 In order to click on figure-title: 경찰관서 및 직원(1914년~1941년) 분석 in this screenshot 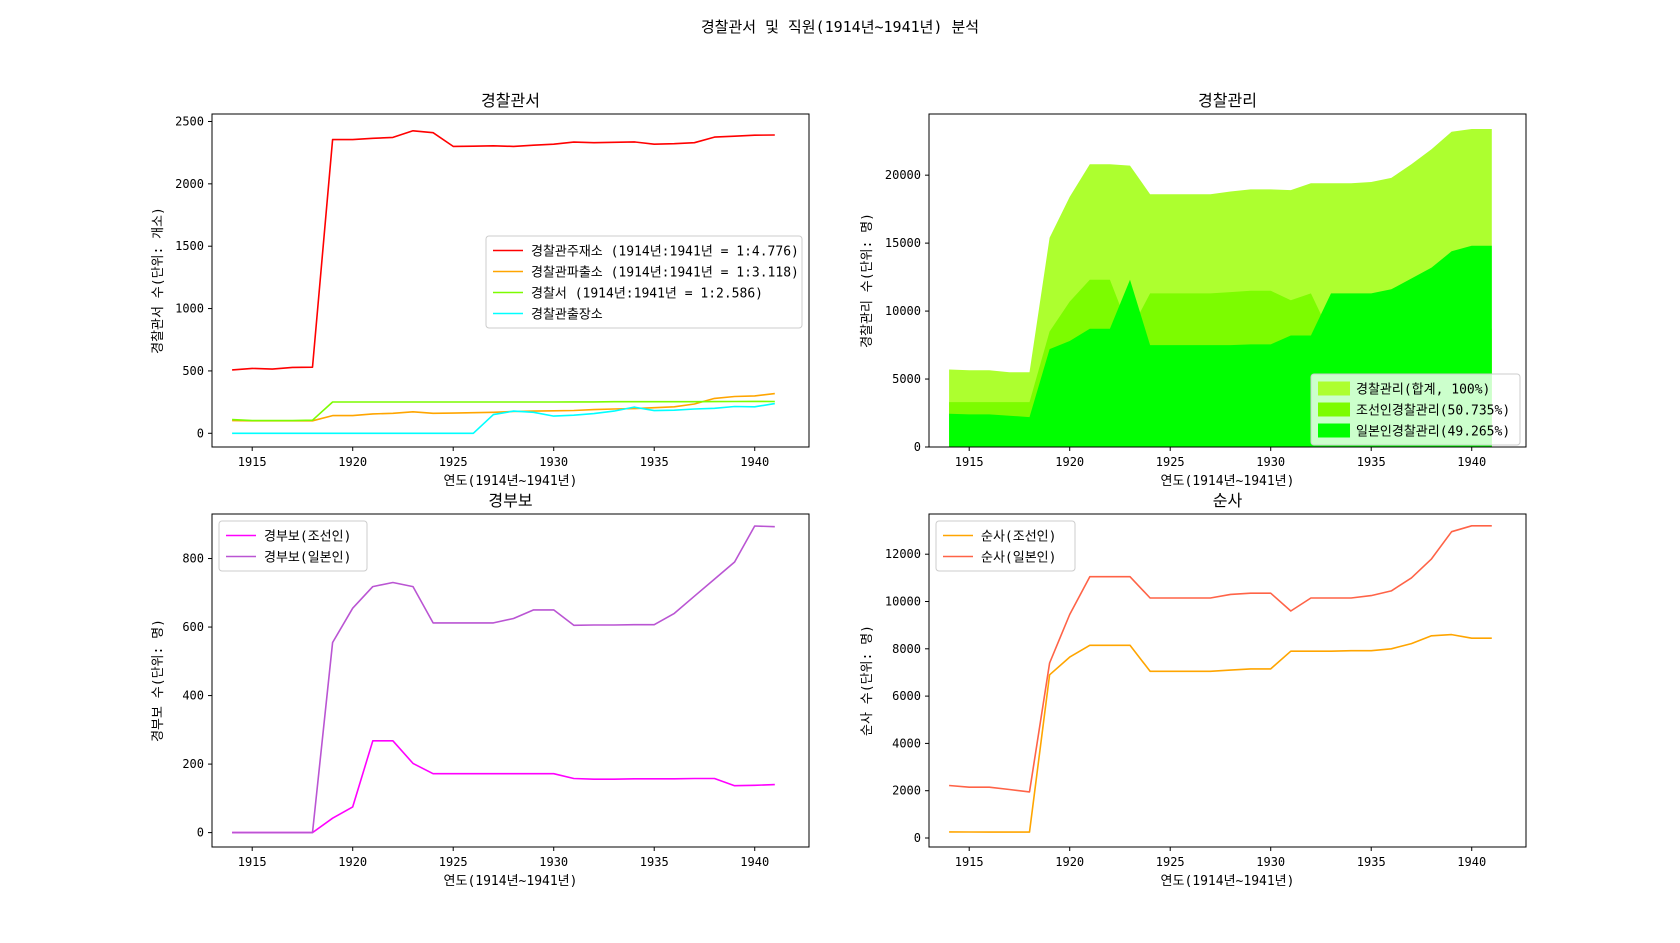, I will do `click(840, 27)`.